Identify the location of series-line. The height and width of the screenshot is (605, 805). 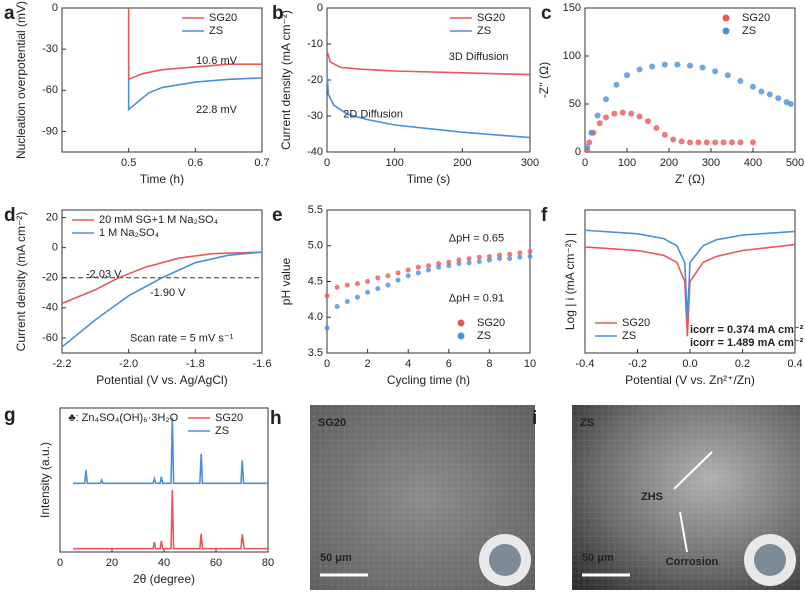
(162, 278).